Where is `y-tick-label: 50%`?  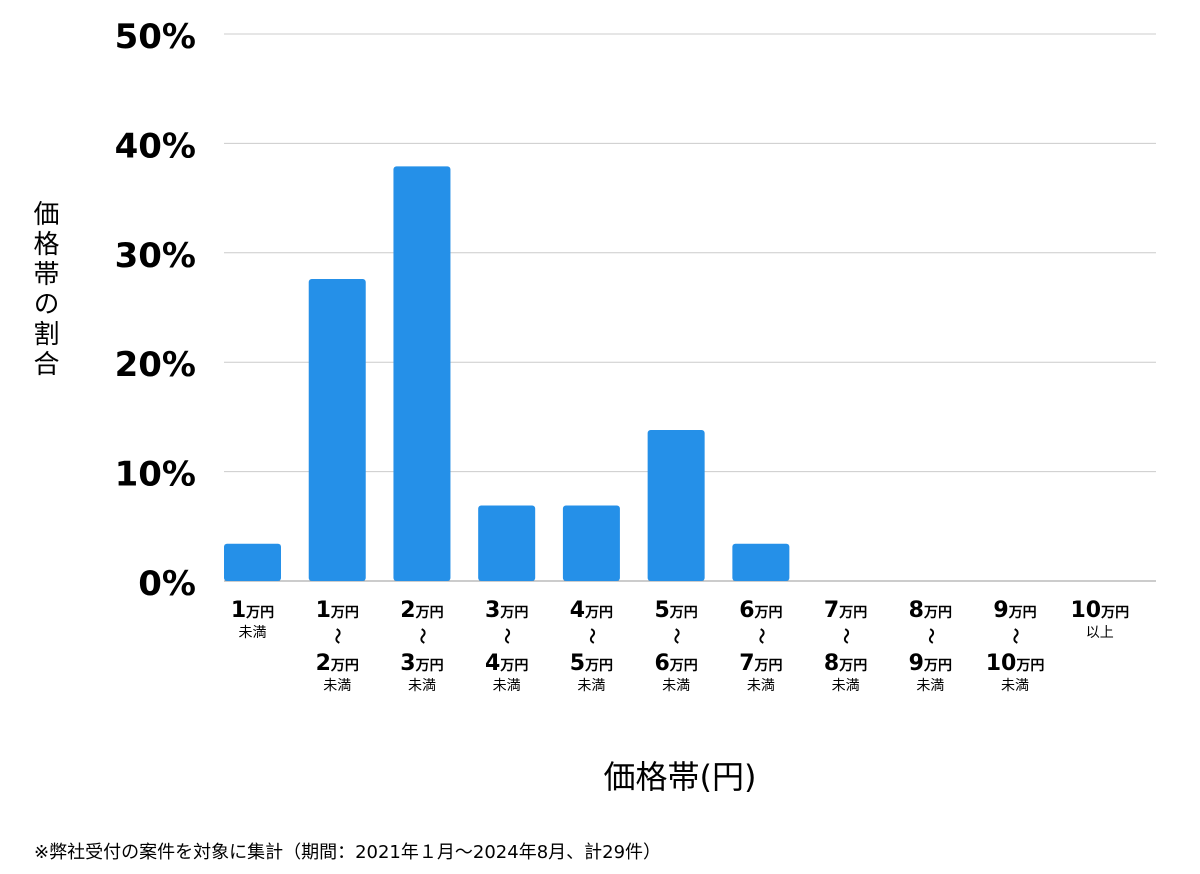 y-tick-label: 50% is located at coordinates (155, 37).